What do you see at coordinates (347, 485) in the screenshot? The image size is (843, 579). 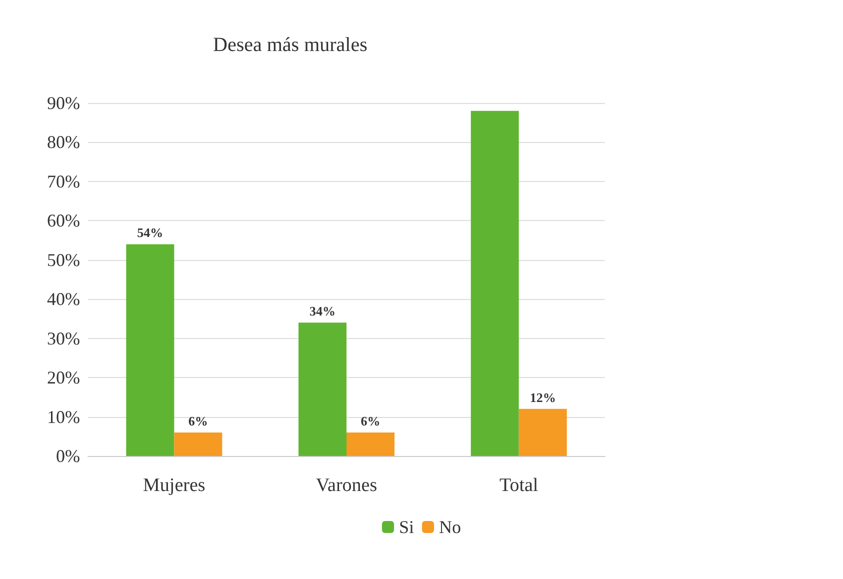 I see `x-tick-label: Varones` at bounding box center [347, 485].